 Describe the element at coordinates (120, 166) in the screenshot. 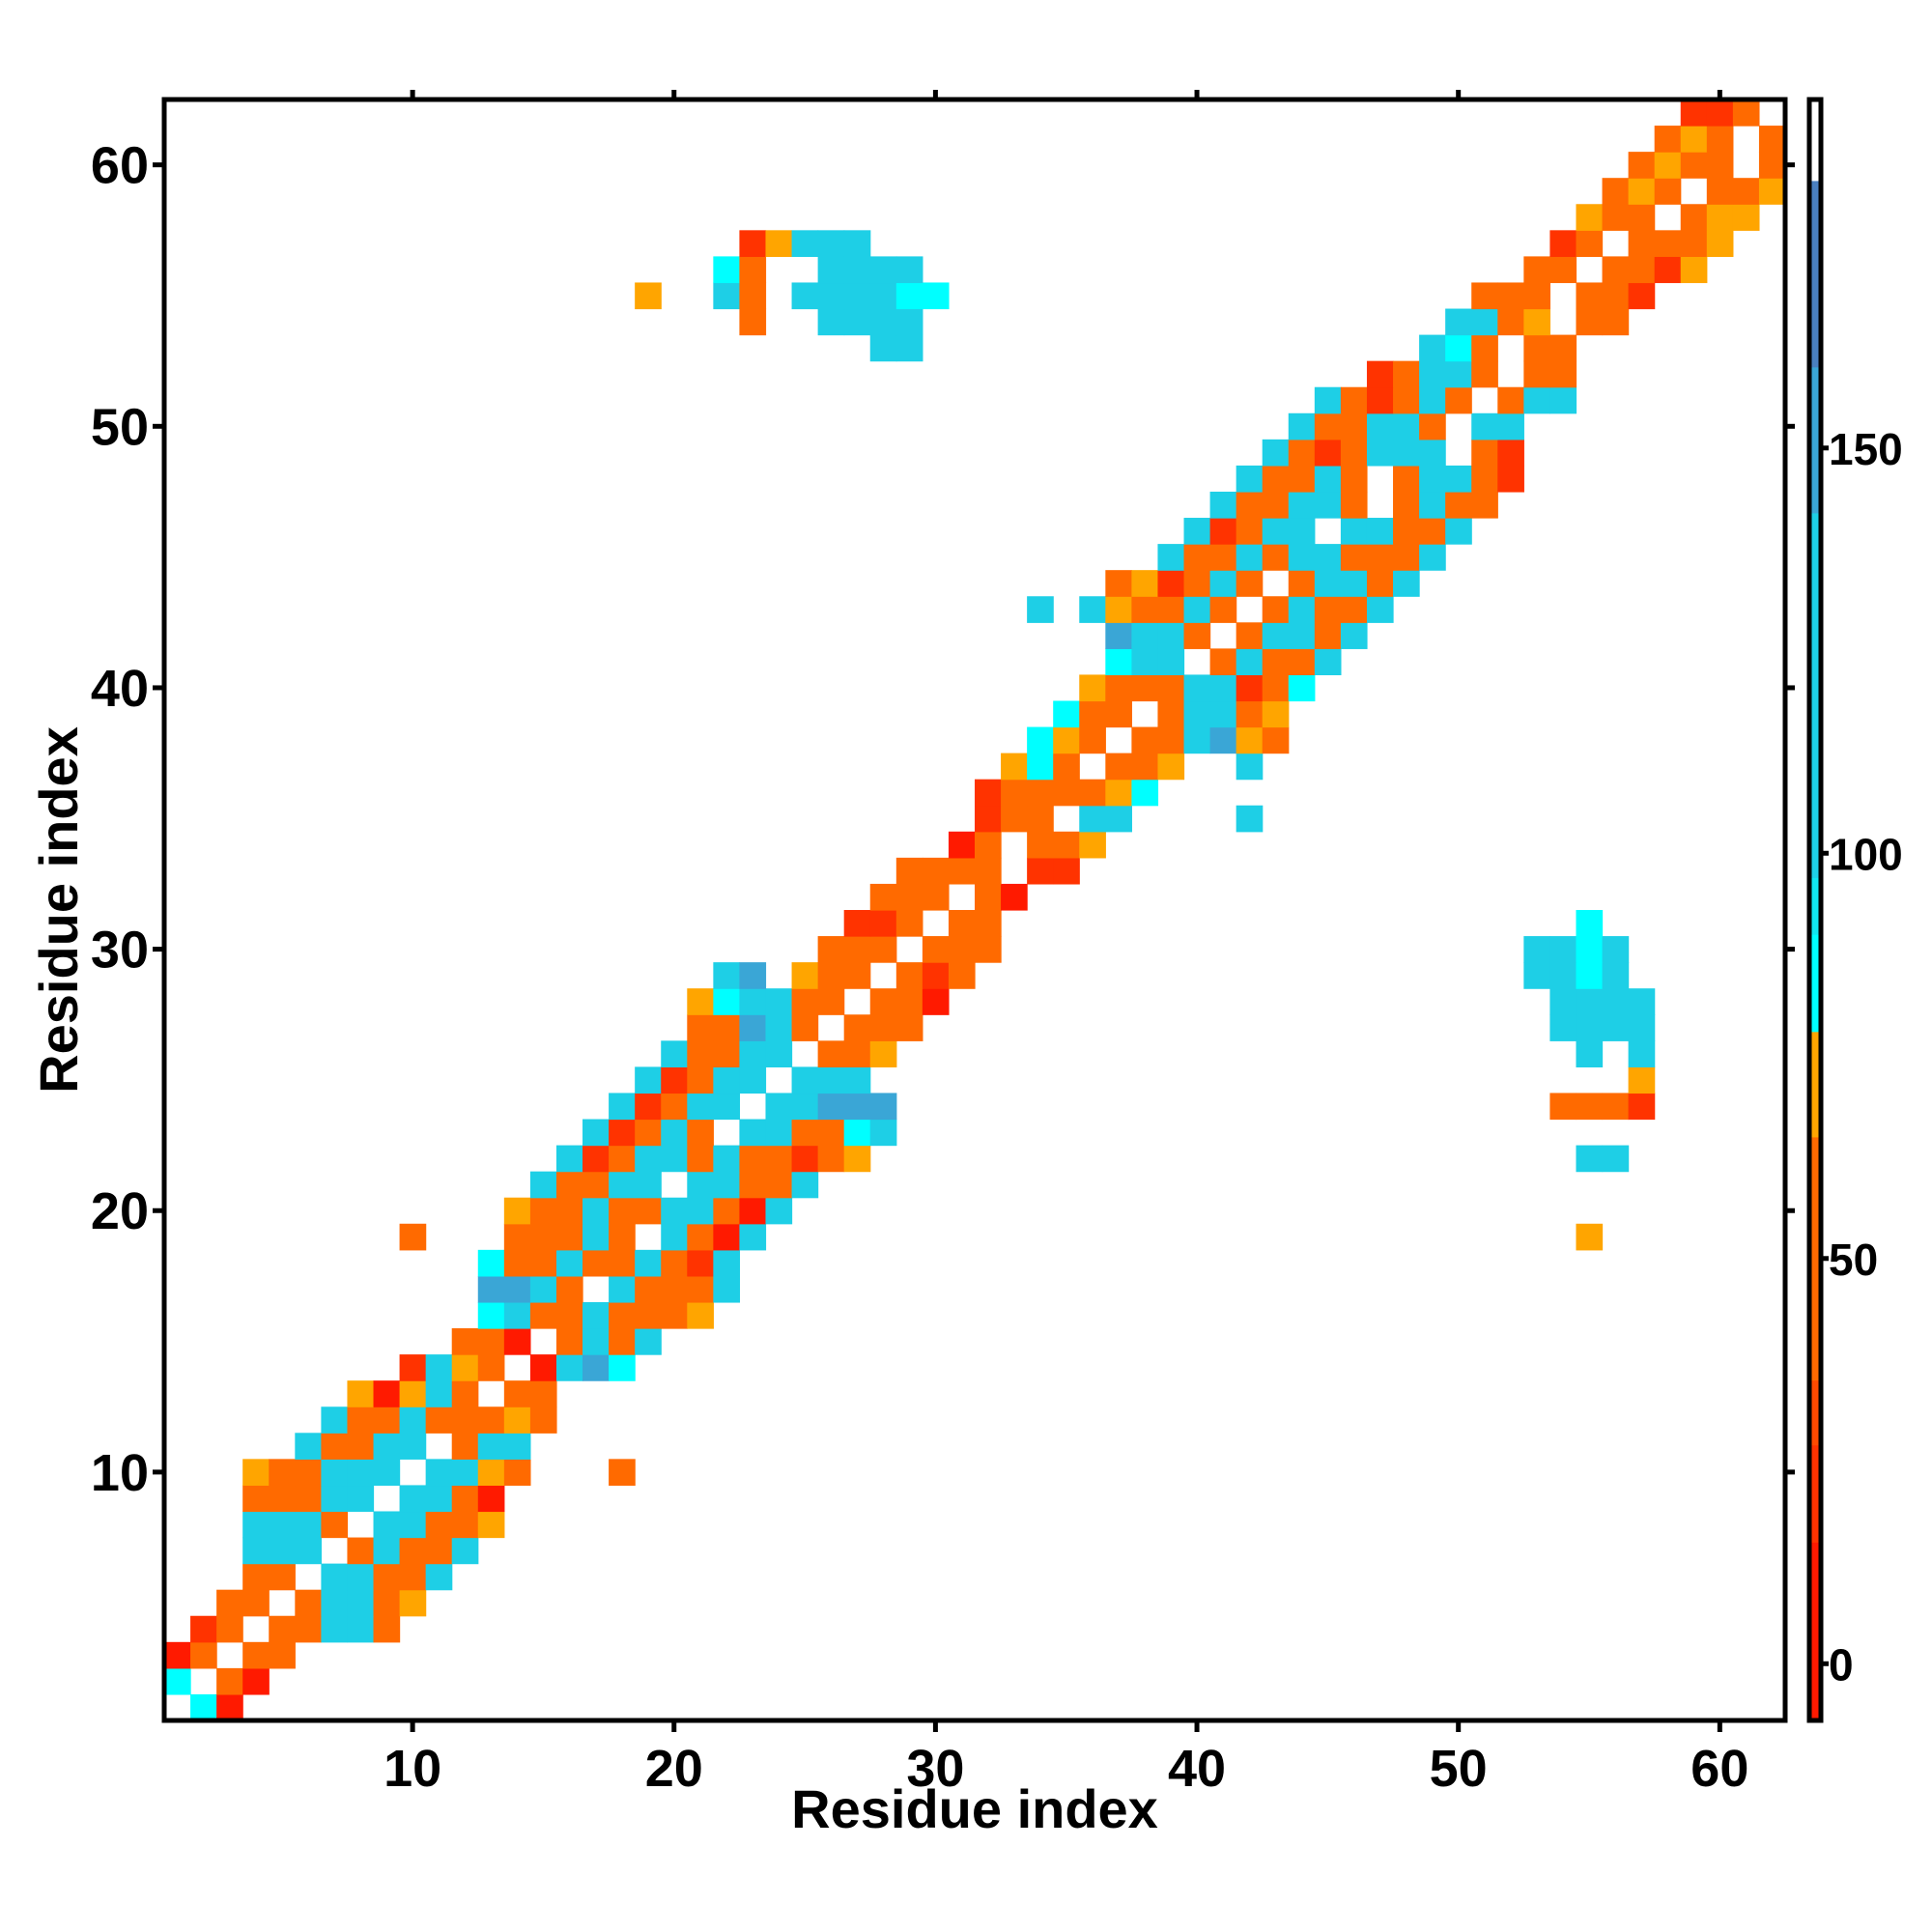

I see `y-tick-label: 60` at that location.